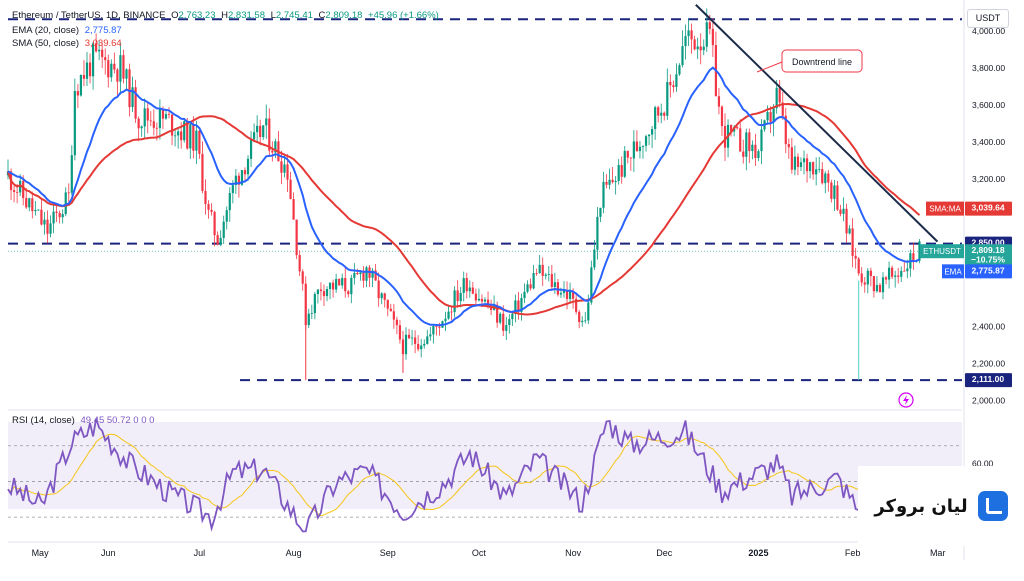 This screenshot has height=581, width=1024. What do you see at coordinates (344, 15) in the screenshot?
I see `legend-close: 2,809.18` at bounding box center [344, 15].